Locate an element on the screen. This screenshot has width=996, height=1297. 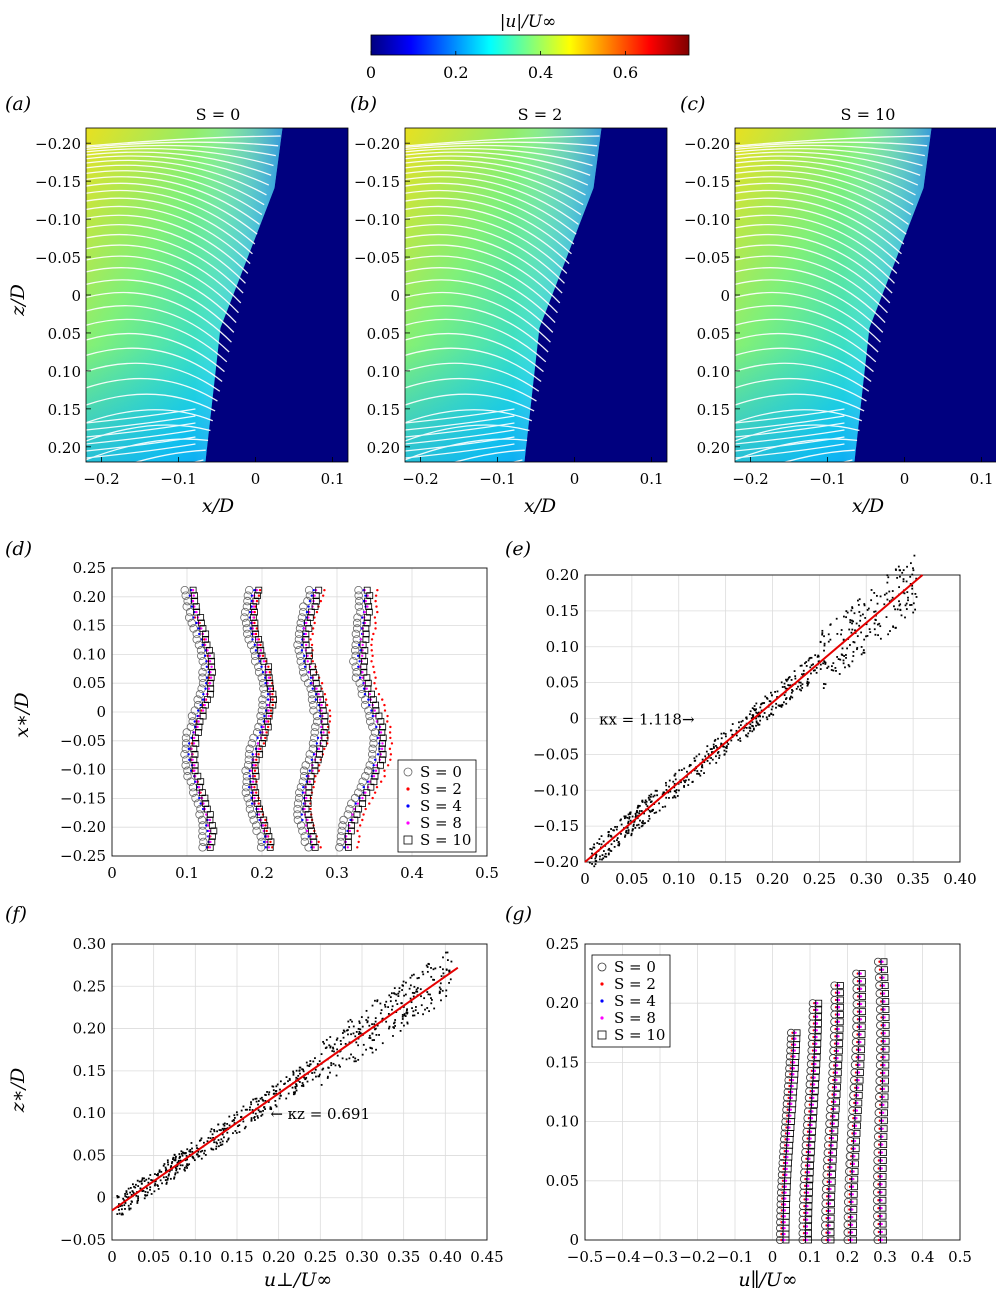
legend-label: S = 8 is located at coordinates (635, 1018).